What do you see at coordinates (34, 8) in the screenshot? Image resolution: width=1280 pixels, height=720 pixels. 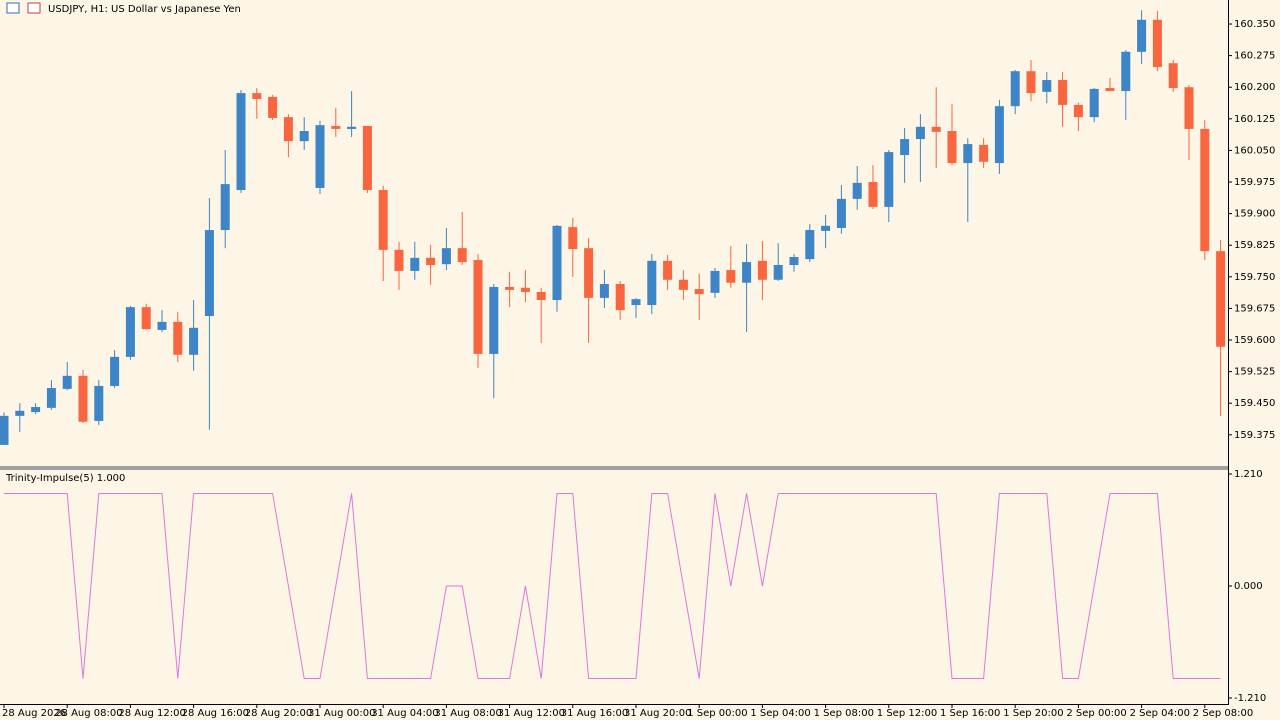 I see `chart-icon` at bounding box center [34, 8].